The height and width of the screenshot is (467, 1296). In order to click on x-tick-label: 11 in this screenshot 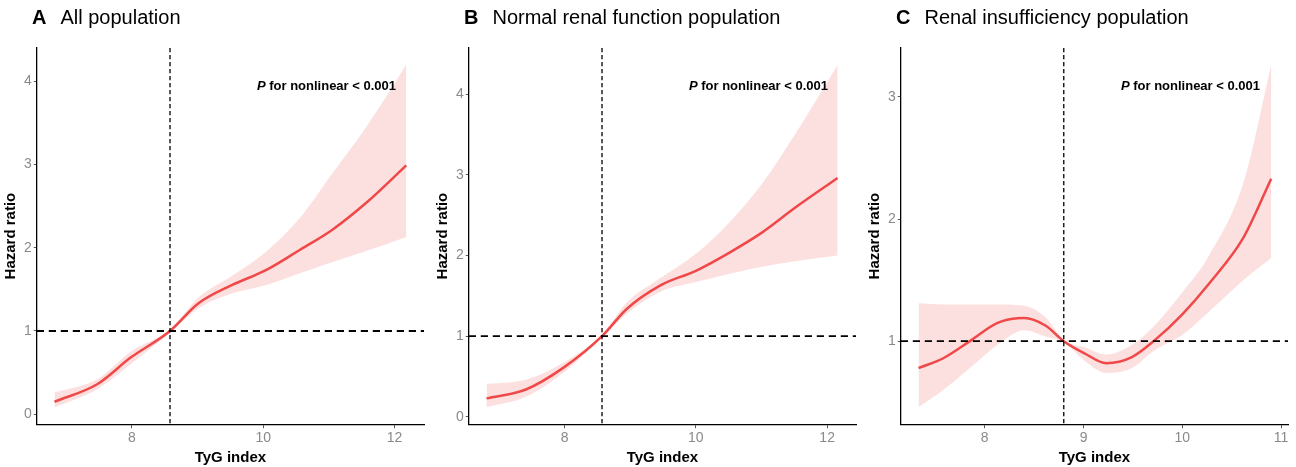, I will do `click(1281, 437)`.